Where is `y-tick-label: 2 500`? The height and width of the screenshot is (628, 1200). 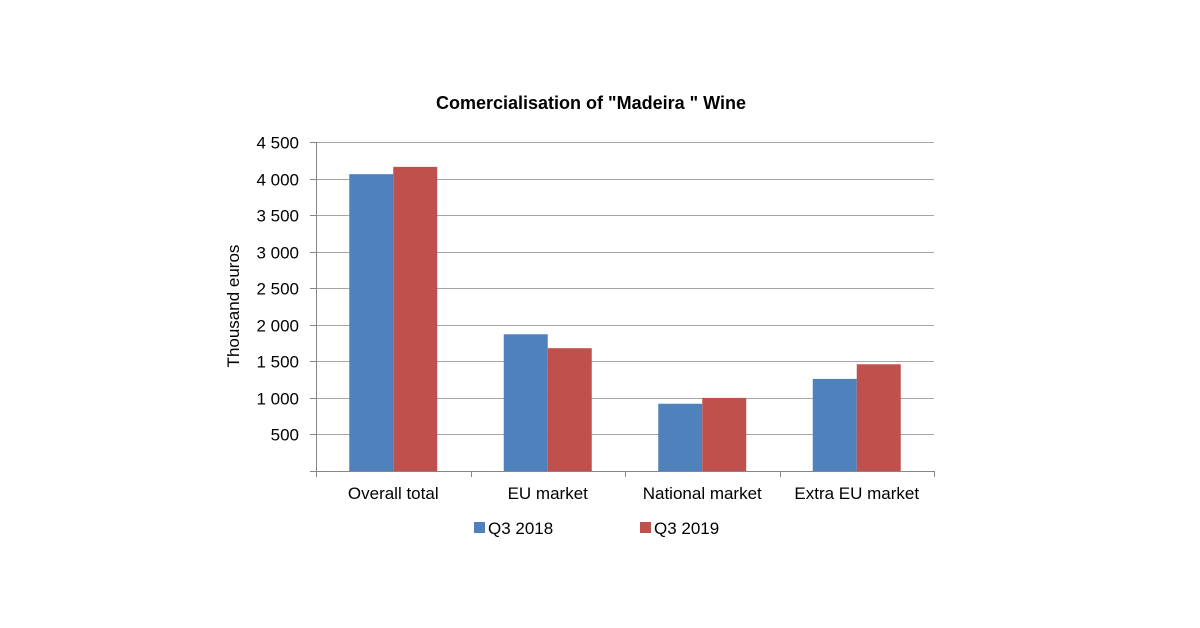 y-tick-label: 2 500 is located at coordinates (277, 289).